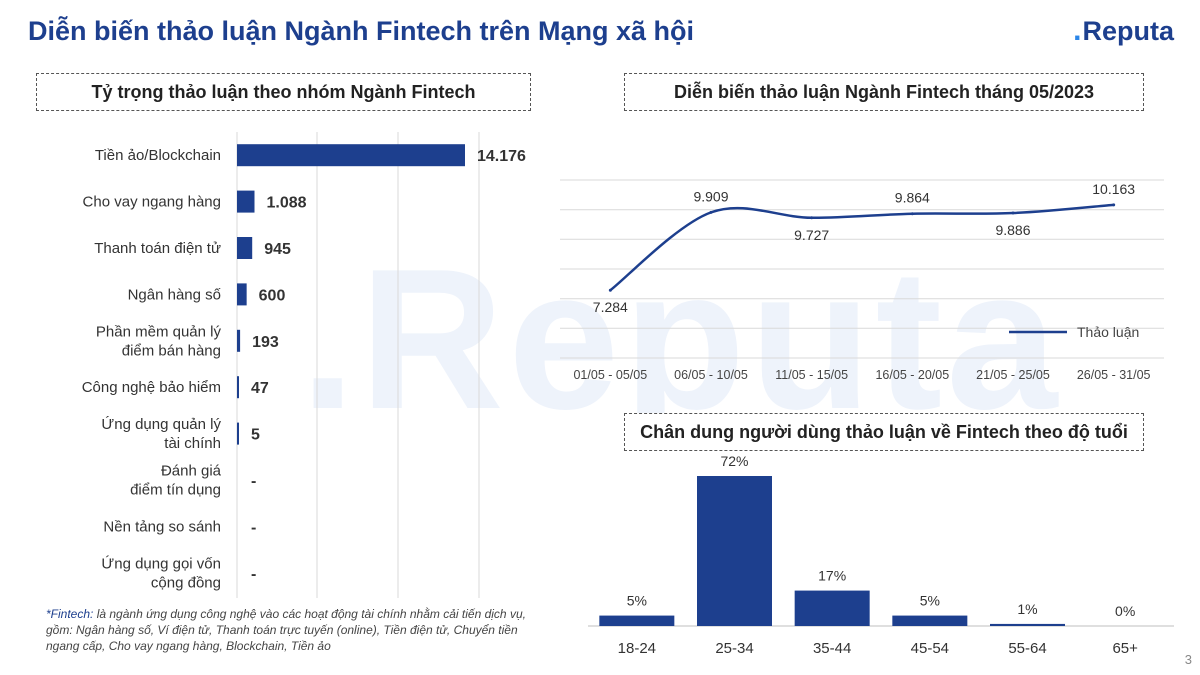 The height and width of the screenshot is (675, 1200). I want to click on bar-category-label-0: Tiền ảo/Blockchain, so click(158, 155).